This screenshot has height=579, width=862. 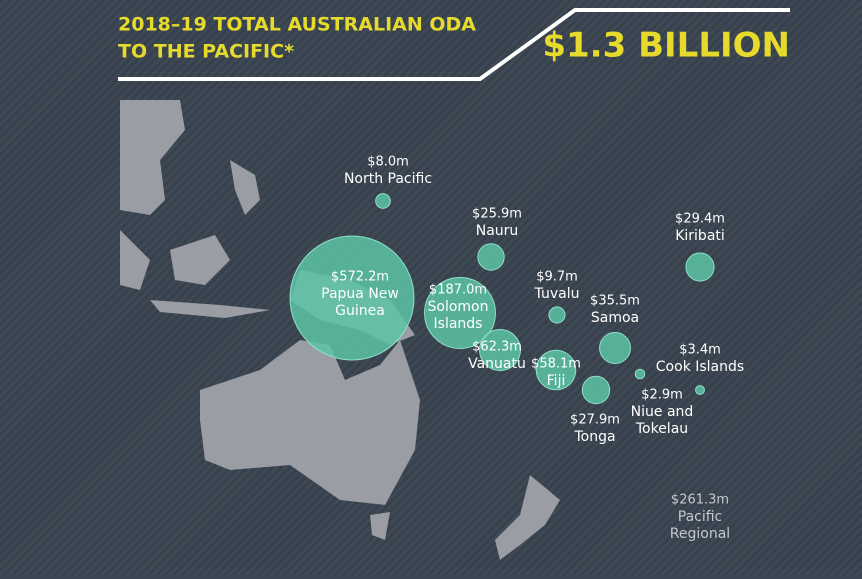 What do you see at coordinates (700, 367) in the screenshot?
I see `region-name: Cook Islands` at bounding box center [700, 367].